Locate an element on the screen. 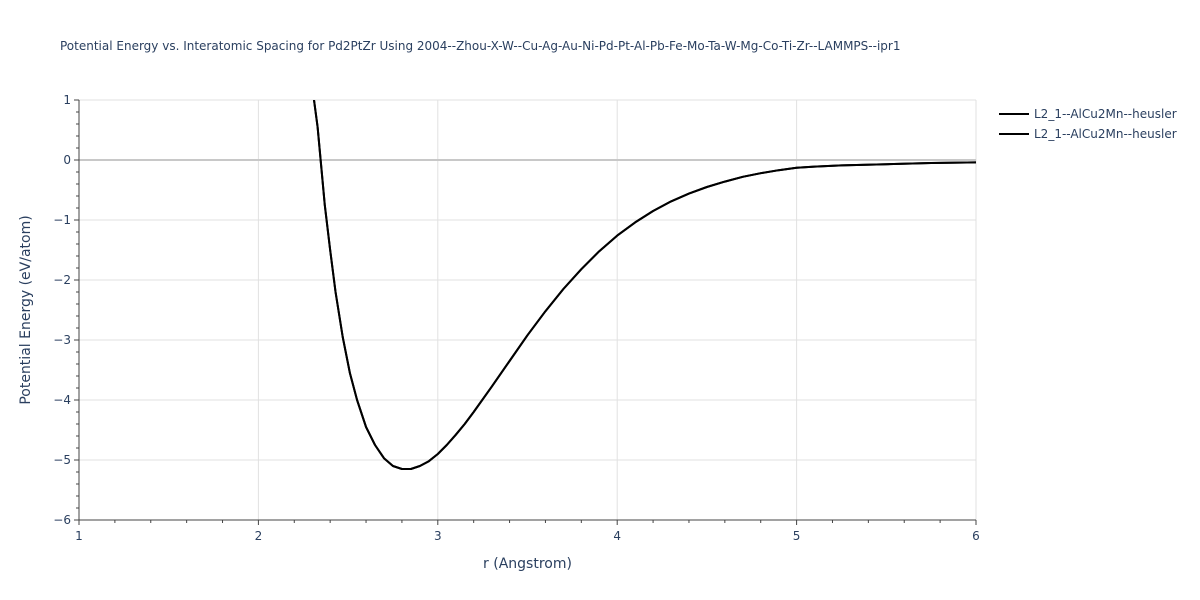 The width and height of the screenshot is (1200, 600). x-tick-label: 5 is located at coordinates (797, 536).